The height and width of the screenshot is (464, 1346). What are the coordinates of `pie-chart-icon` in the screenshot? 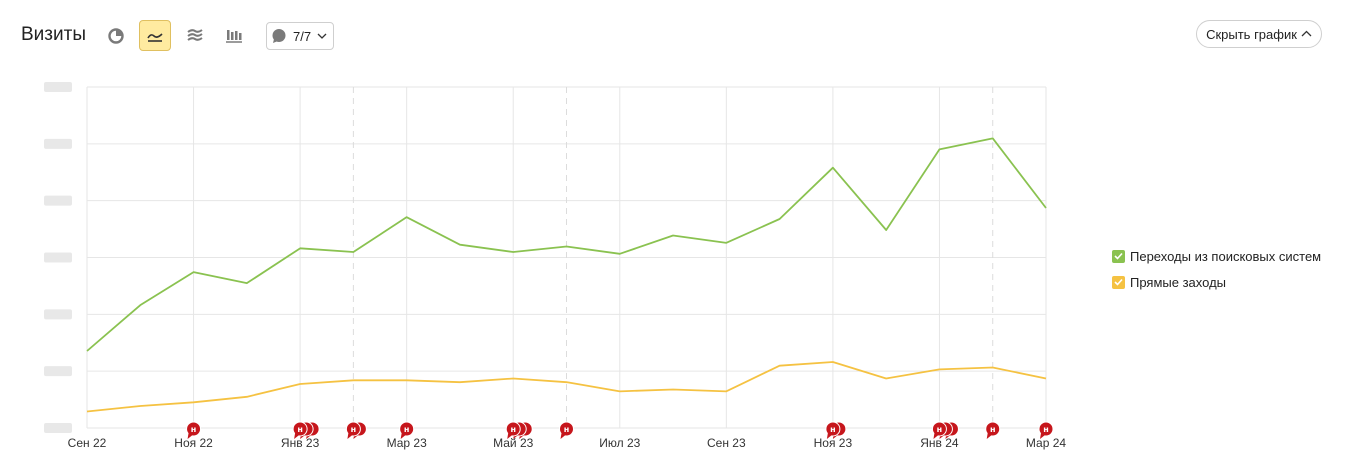 It's located at (116, 35).